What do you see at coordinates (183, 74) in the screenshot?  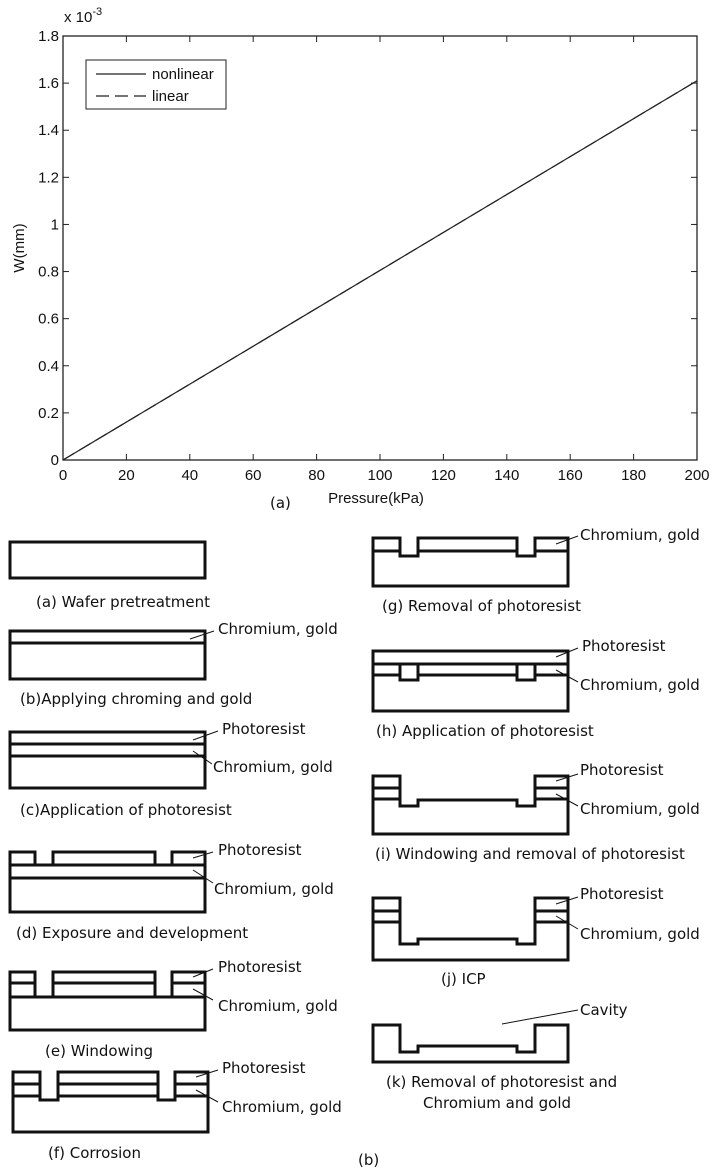 I see `legend-label-nonlinear: nonlinear` at bounding box center [183, 74].